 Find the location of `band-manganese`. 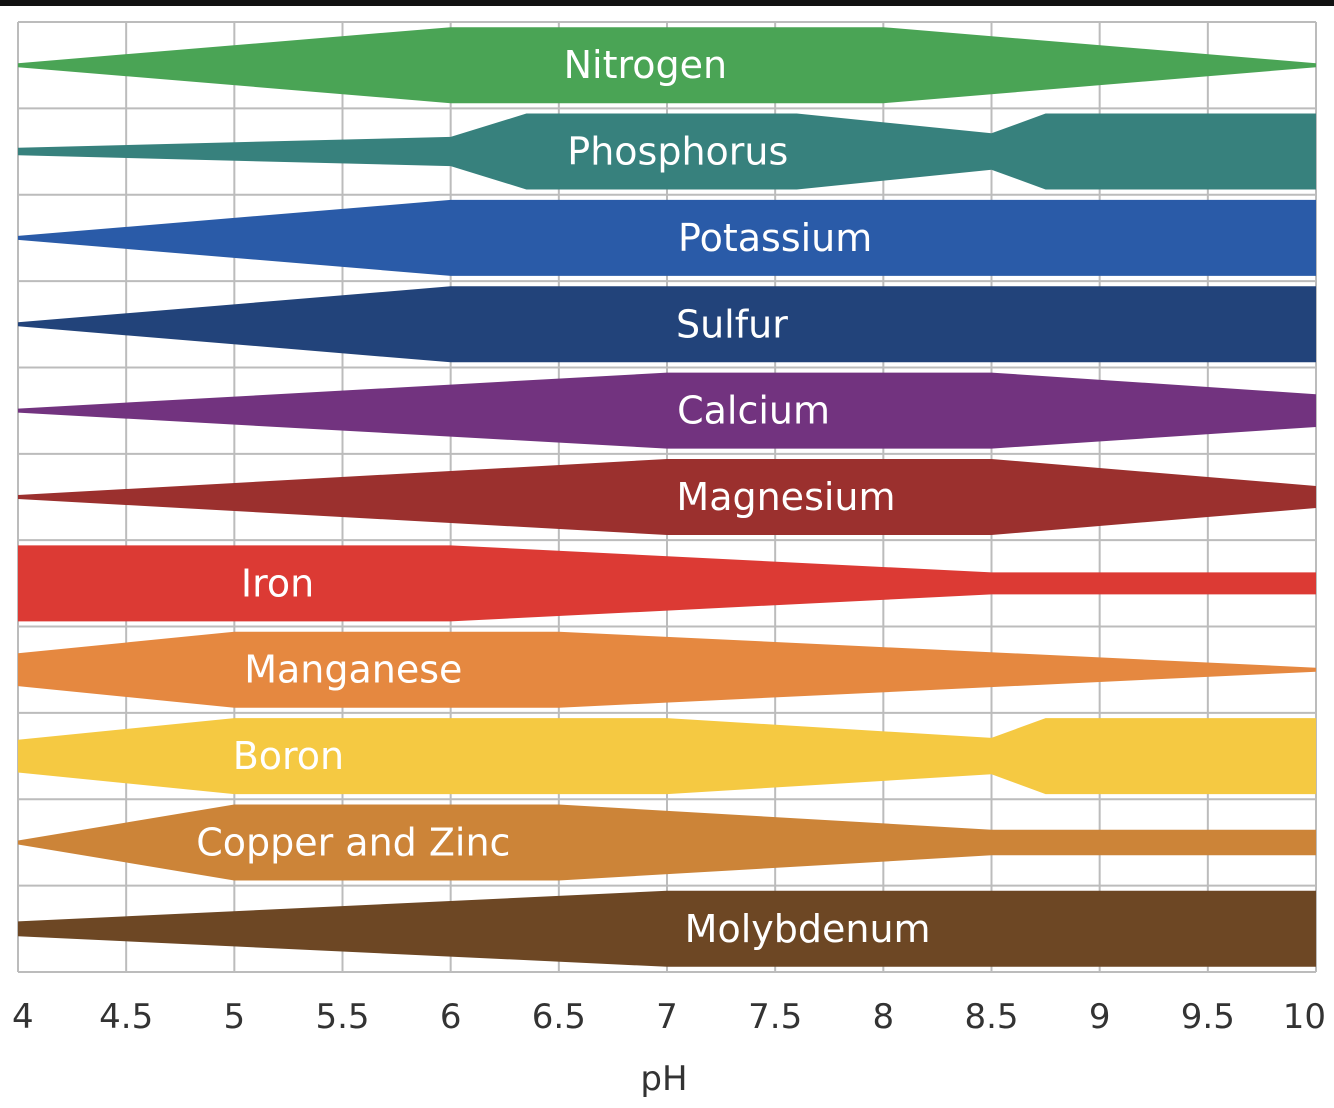

band-manganese is located at coordinates (667, 669).